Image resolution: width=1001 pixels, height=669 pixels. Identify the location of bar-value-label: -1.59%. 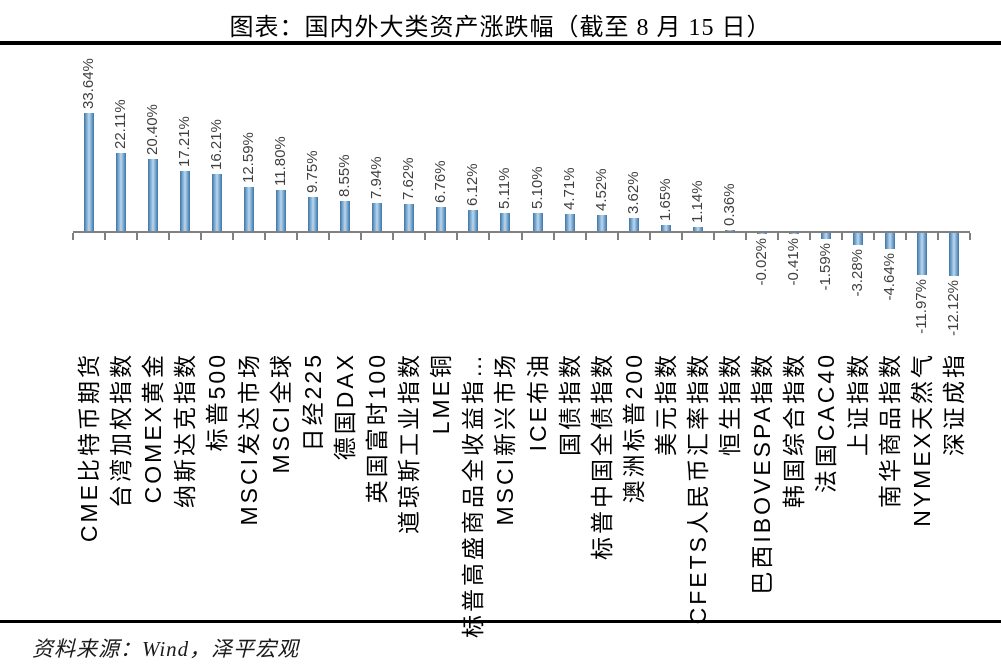
(825, 267).